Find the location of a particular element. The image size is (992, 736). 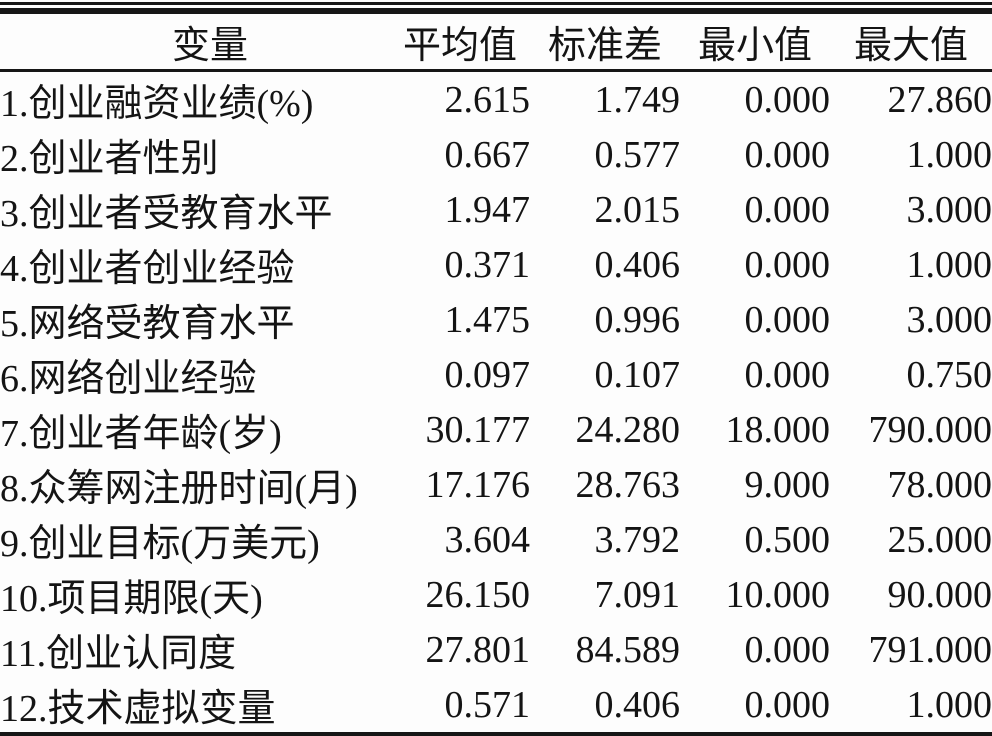

cell-min: 18.000 is located at coordinates (778, 429).